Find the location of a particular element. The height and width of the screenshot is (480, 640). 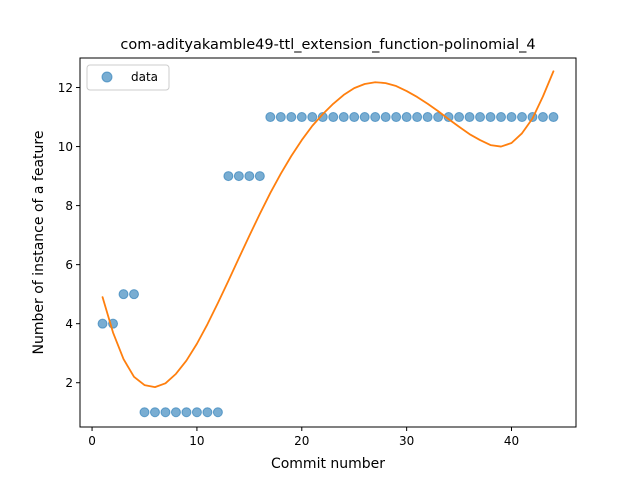

legend-label-data: data is located at coordinates (144, 77).